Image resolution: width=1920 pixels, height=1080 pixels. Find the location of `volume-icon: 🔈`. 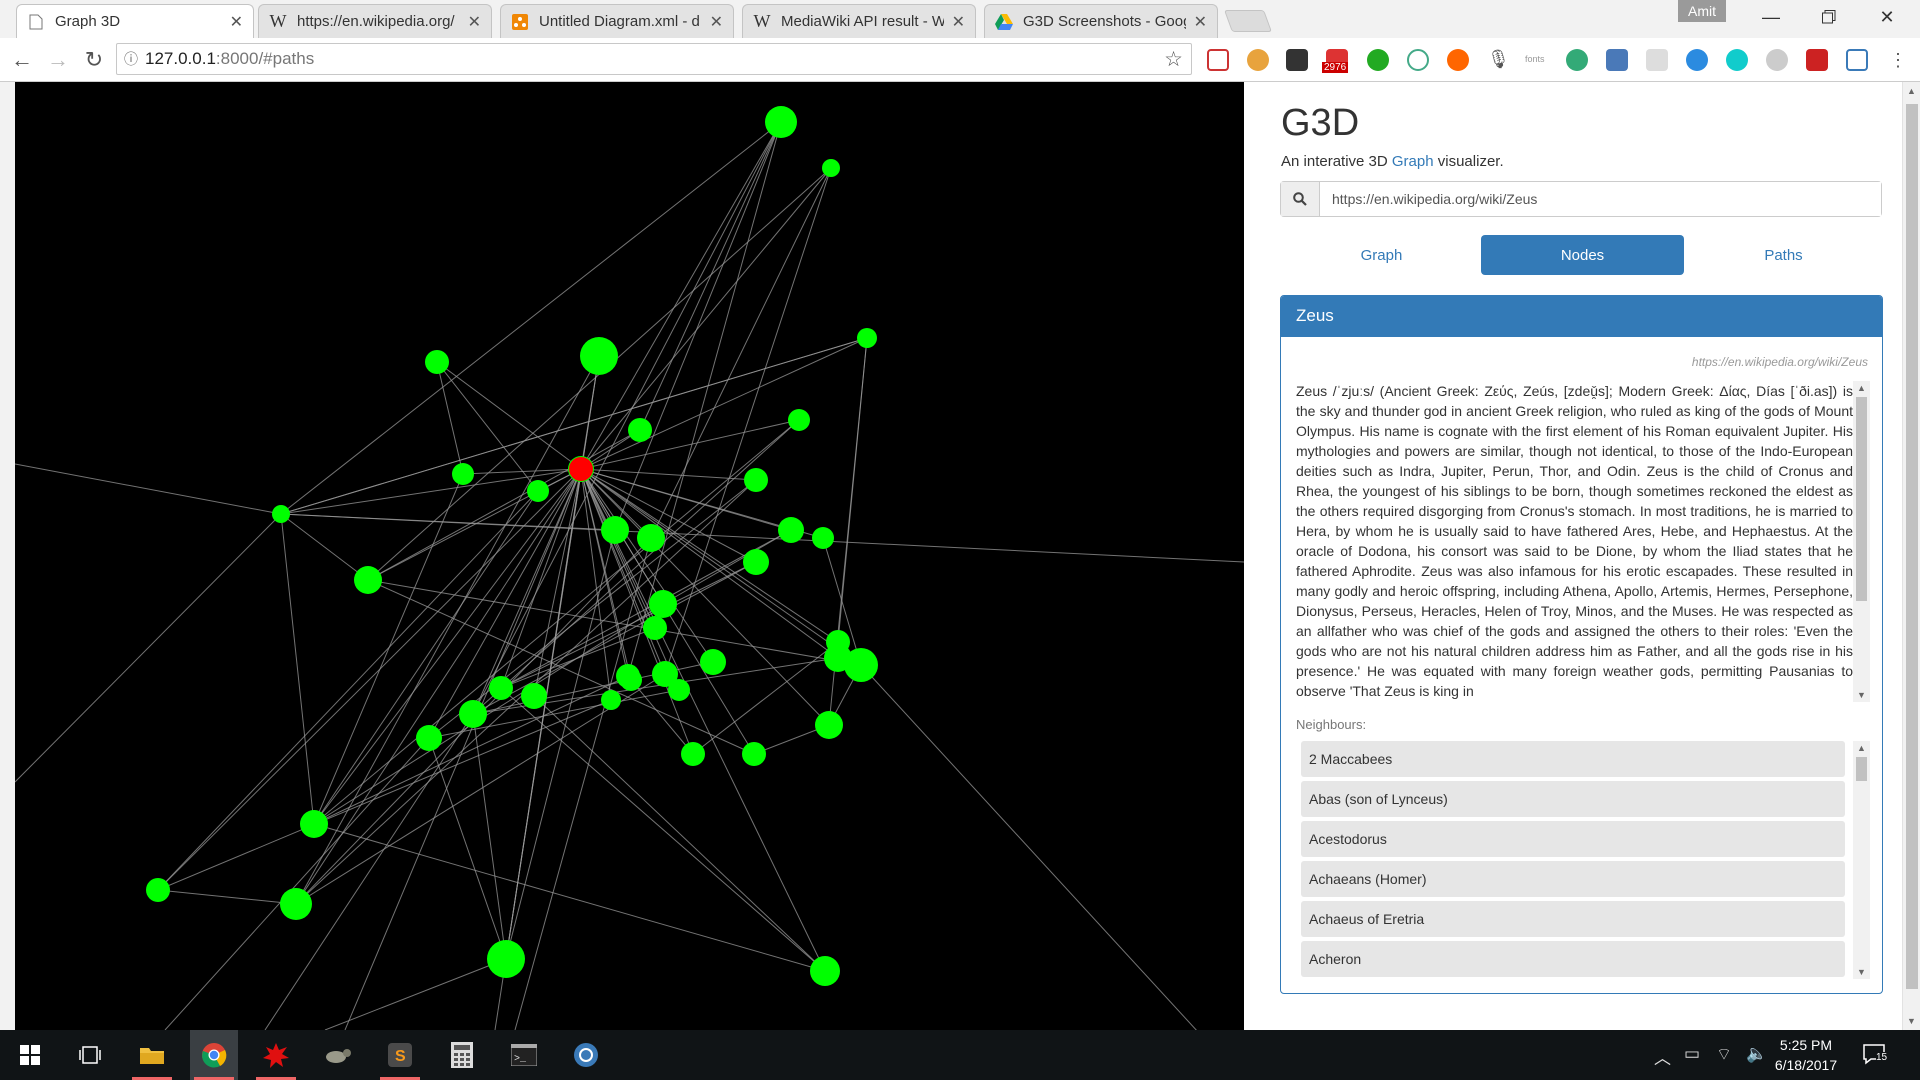

volume-icon: 🔈 is located at coordinates (1757, 1053).